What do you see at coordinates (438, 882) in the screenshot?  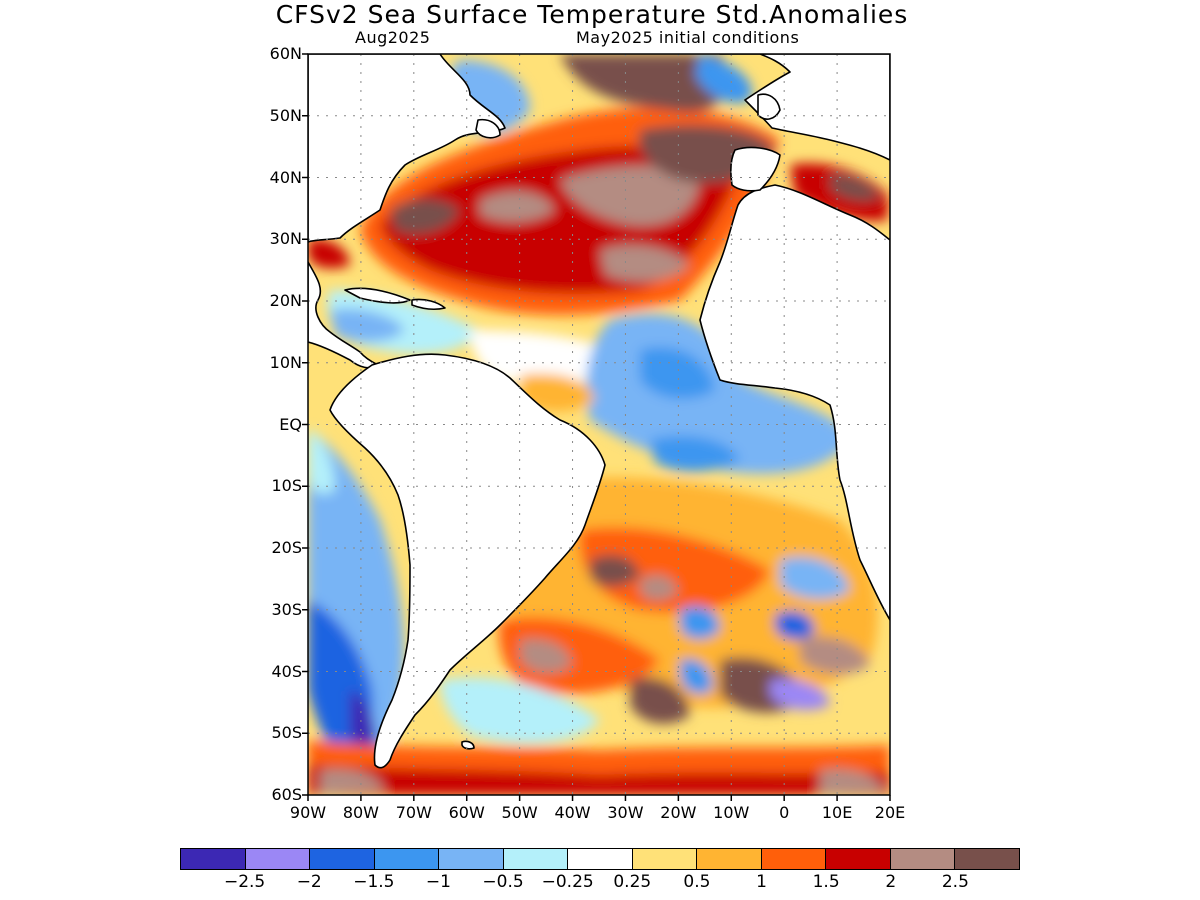 I see `colorbar-label: −1` at bounding box center [438, 882].